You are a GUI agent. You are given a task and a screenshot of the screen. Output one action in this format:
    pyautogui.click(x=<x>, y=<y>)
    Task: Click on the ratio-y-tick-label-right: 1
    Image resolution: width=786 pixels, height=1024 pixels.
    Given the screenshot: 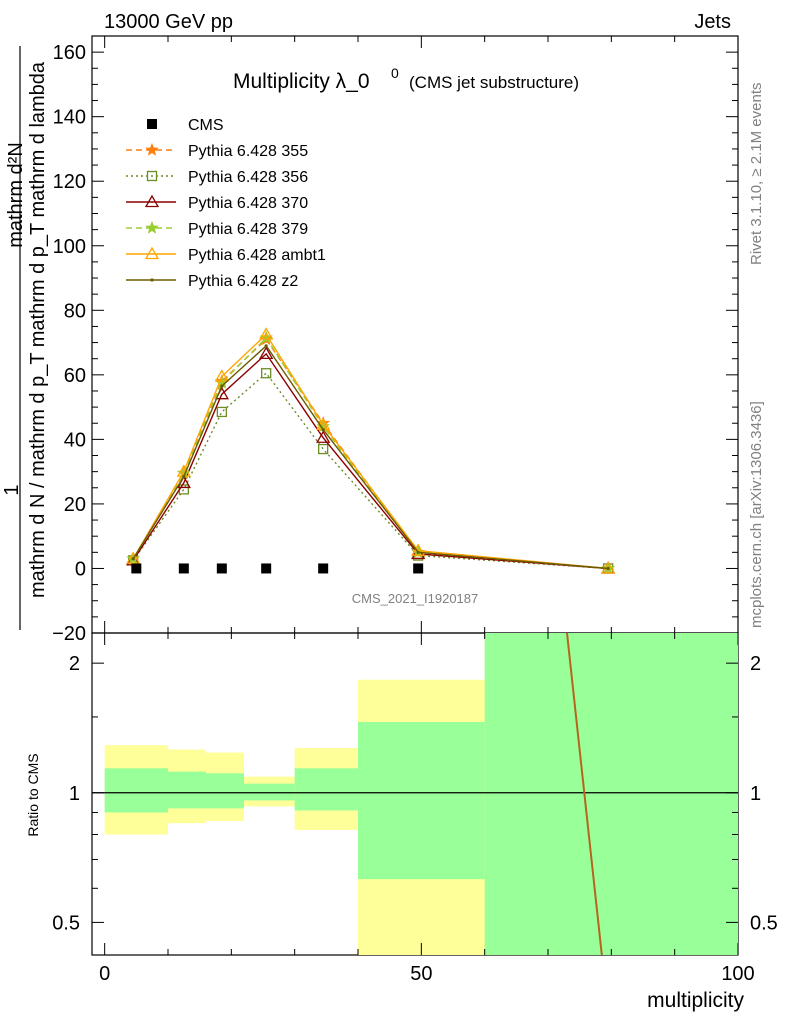 What is the action you would take?
    pyautogui.click(x=755, y=794)
    